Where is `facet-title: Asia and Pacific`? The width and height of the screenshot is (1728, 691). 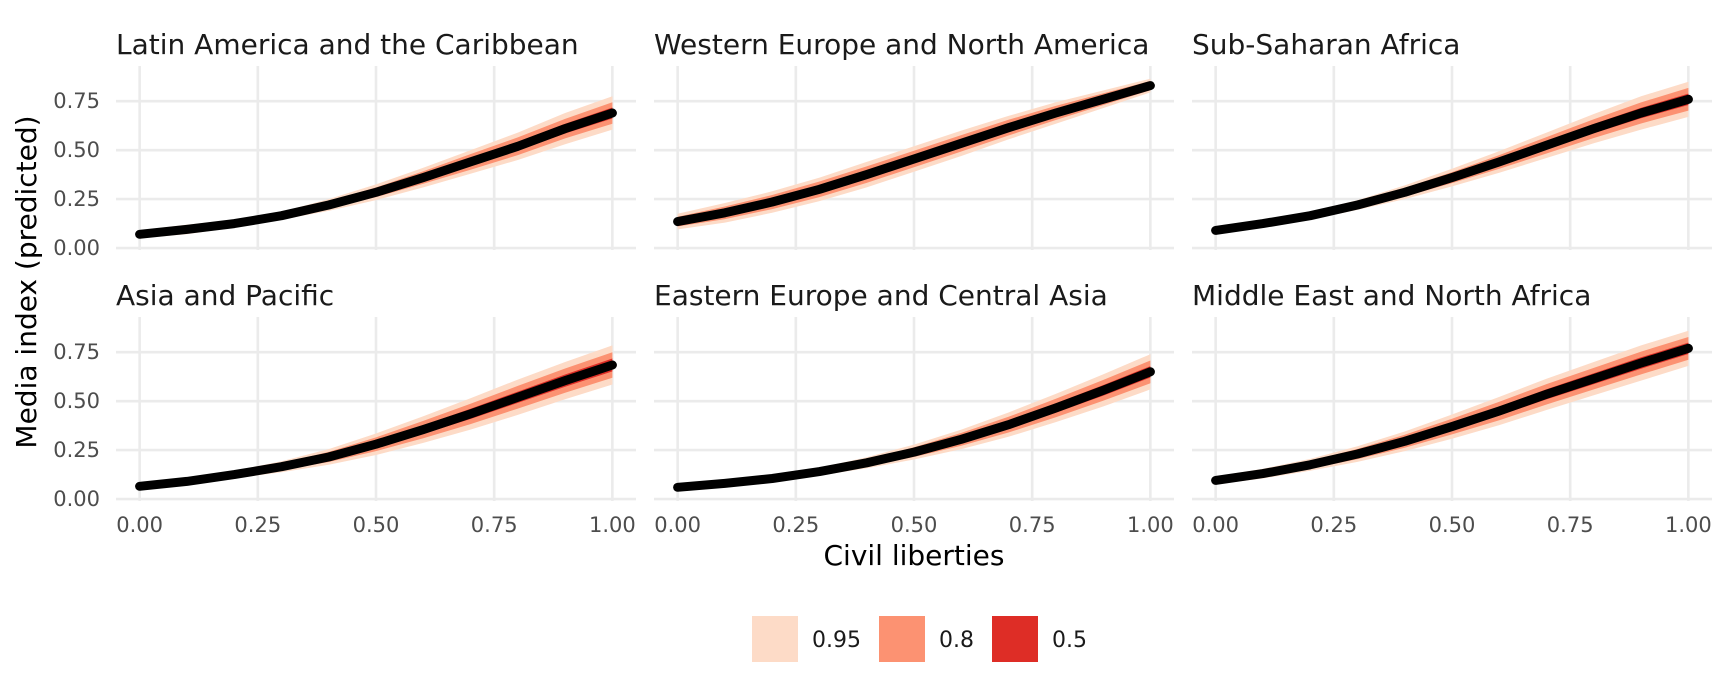
facet-title: Asia and Pacific is located at coordinates (225, 295).